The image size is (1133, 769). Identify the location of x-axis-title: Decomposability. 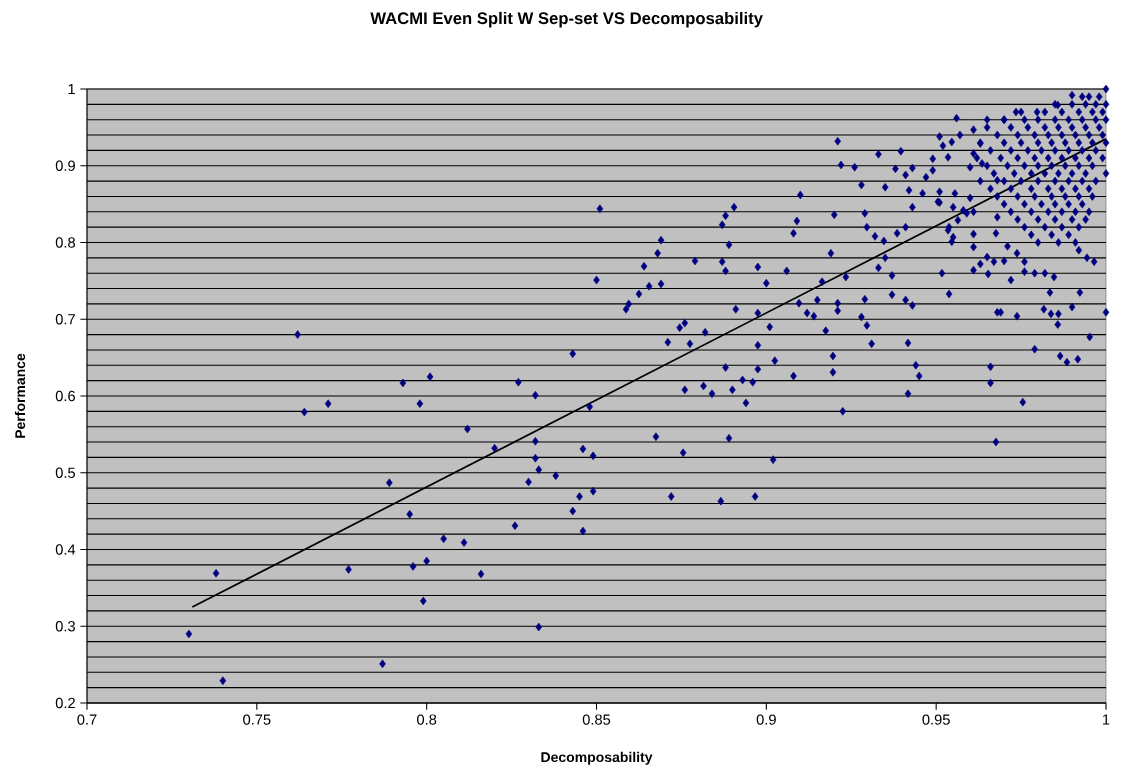
(597, 758).